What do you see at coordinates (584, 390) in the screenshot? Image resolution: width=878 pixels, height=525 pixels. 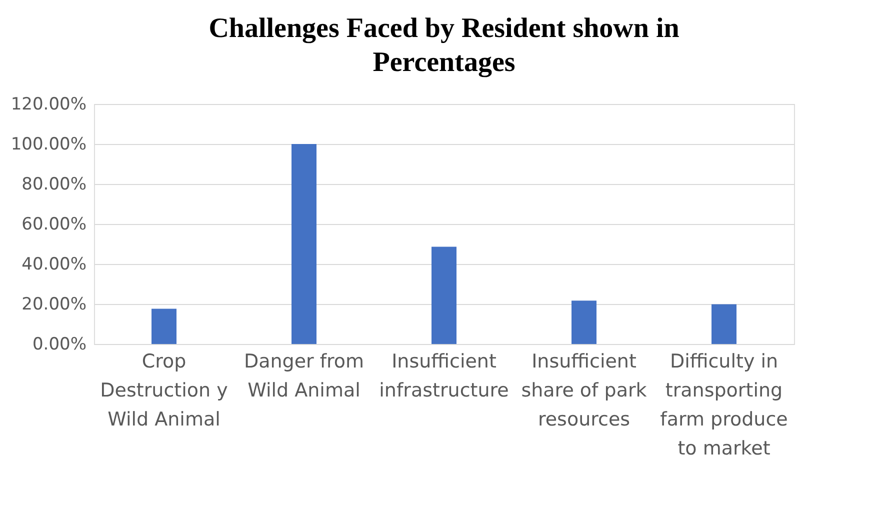 I see `x-tick-label: Insufficient share of park resources` at bounding box center [584, 390].